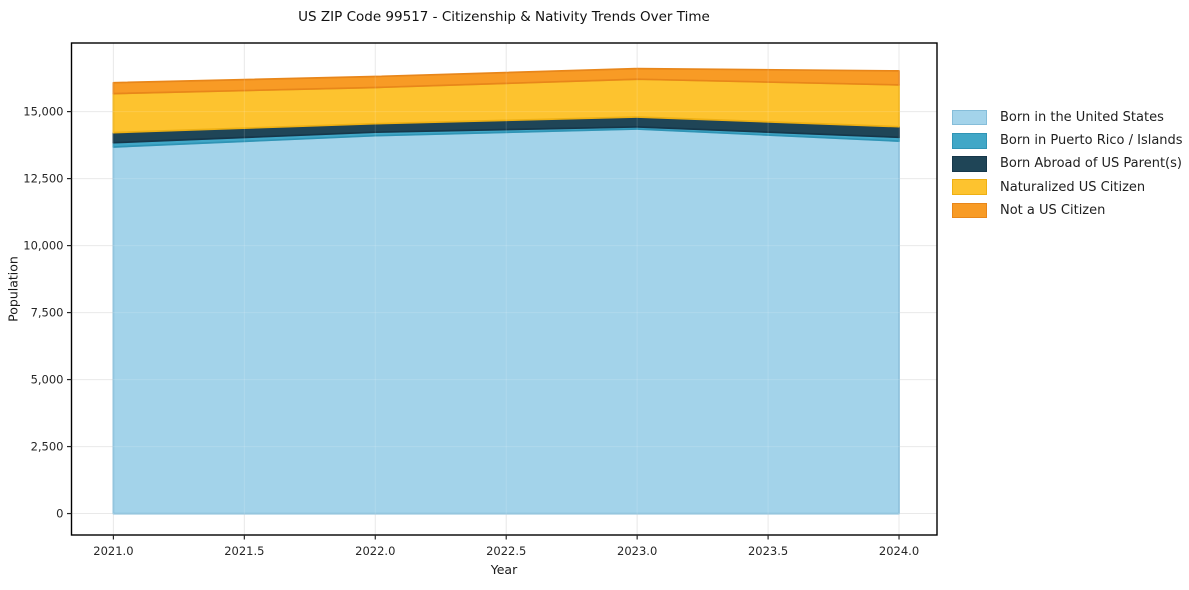 The width and height of the screenshot is (1189, 590). I want to click on y-tick-label: 0, so click(59, 514).